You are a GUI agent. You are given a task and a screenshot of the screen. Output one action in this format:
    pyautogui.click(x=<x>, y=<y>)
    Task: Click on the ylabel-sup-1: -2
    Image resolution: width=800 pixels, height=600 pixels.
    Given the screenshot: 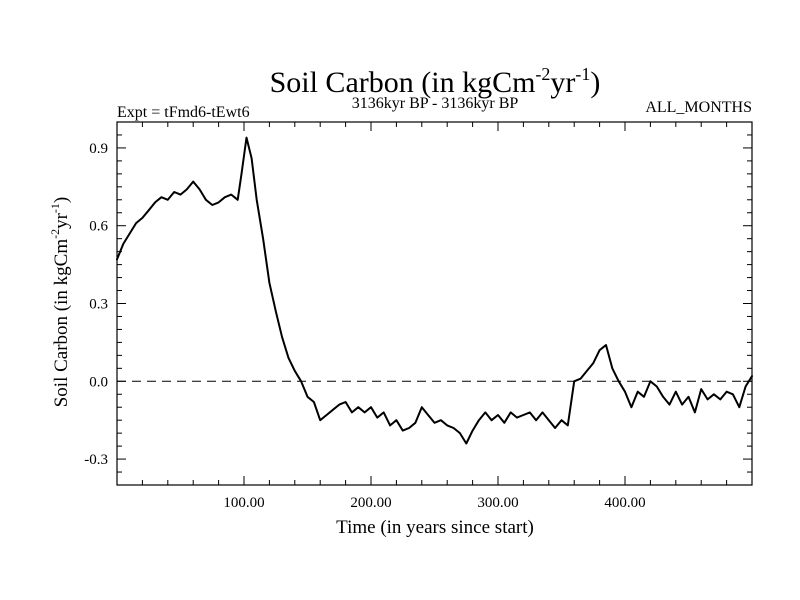 What is the action you would take?
    pyautogui.click(x=55, y=234)
    